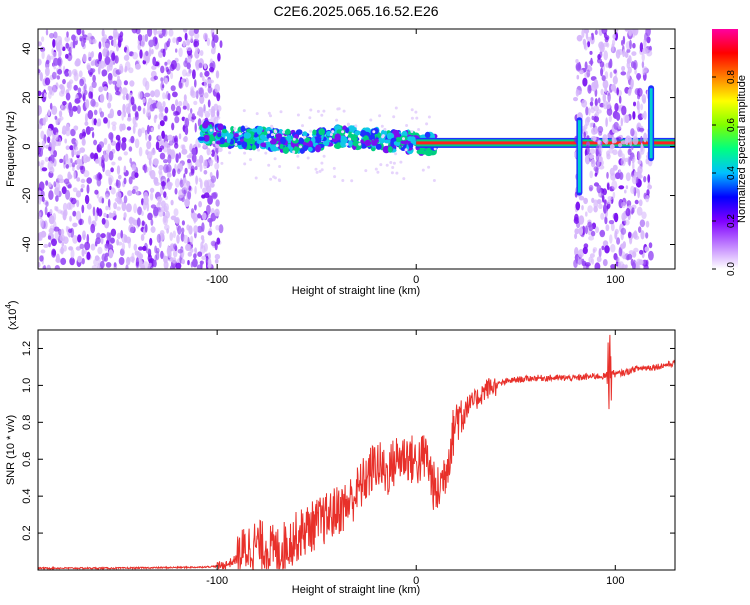 The image size is (750, 605). Describe the element at coordinates (27, 496) in the screenshot. I see `y-tick-label: 0.4` at that location.